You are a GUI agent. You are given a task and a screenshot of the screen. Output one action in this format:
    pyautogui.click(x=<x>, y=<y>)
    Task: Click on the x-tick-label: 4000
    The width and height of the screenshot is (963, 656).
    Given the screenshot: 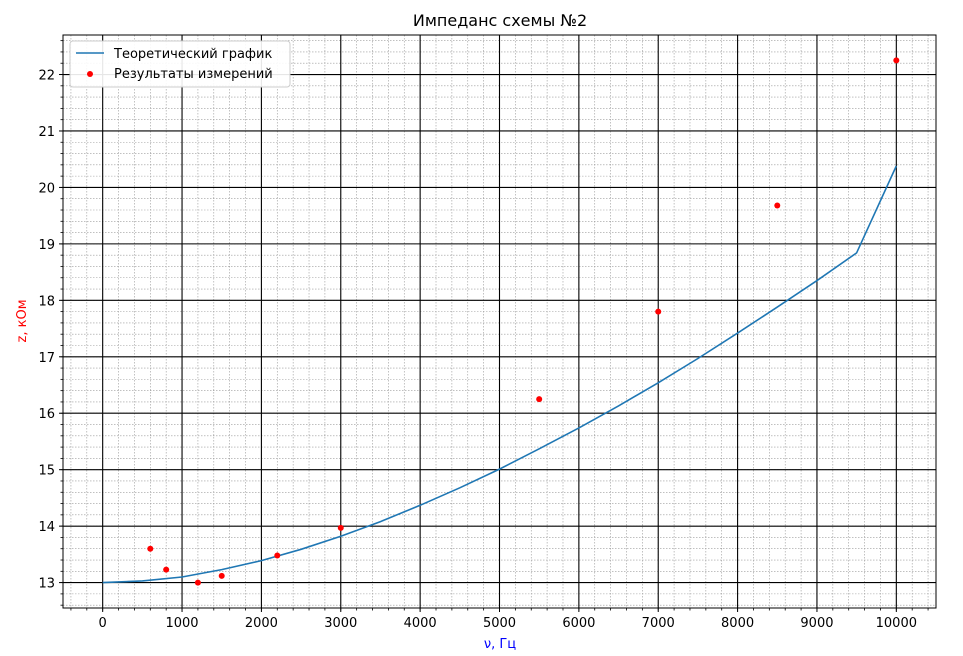 What is the action you would take?
    pyautogui.click(x=420, y=623)
    